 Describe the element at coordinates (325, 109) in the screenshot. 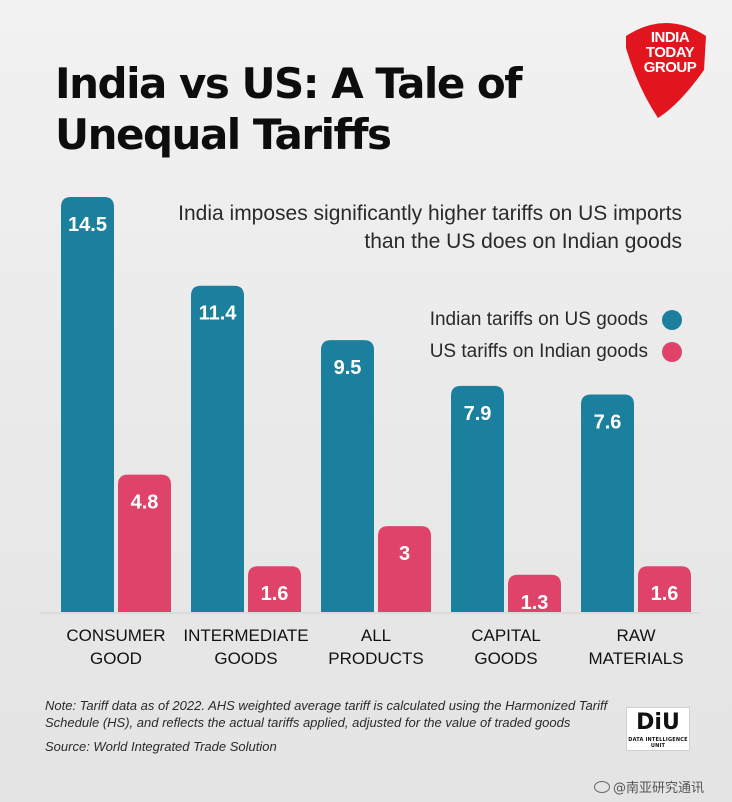

I see `page-title: India vs US: A Tale of Unequal Tariffs` at that location.